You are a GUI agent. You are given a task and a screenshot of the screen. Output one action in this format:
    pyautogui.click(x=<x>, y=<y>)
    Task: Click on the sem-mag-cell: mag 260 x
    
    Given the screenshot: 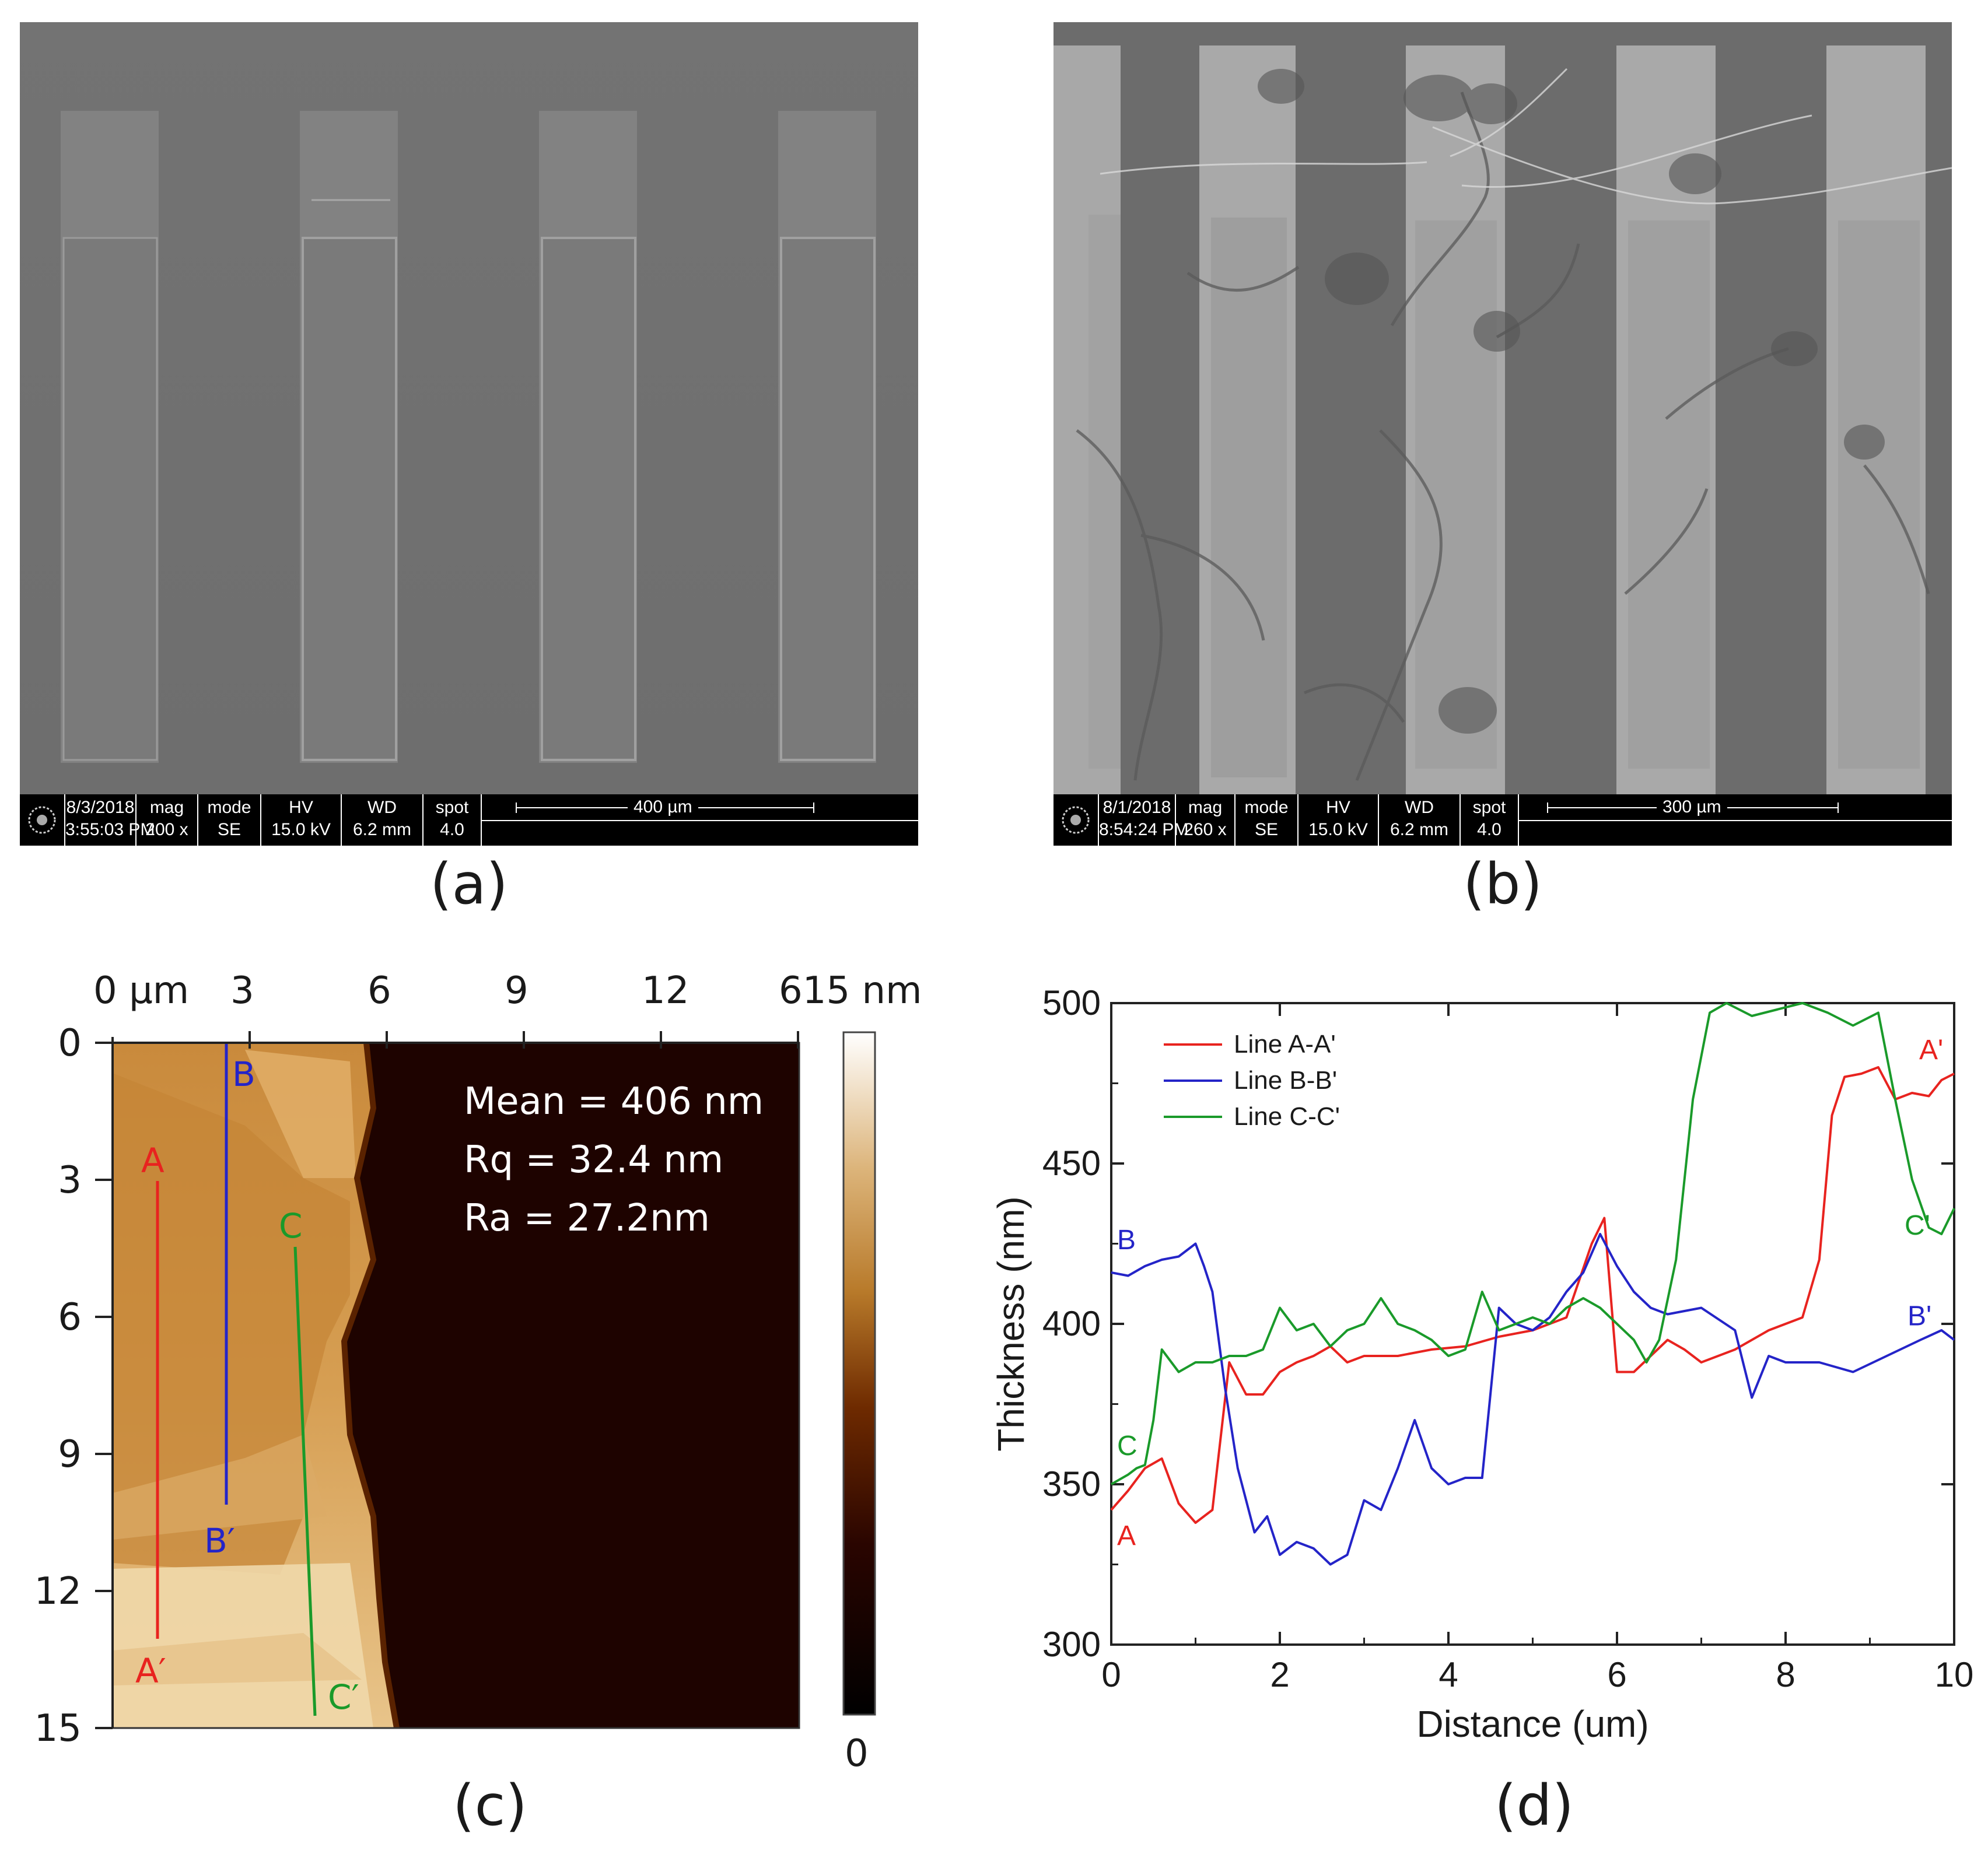 What is the action you would take?
    pyautogui.click(x=1204, y=820)
    